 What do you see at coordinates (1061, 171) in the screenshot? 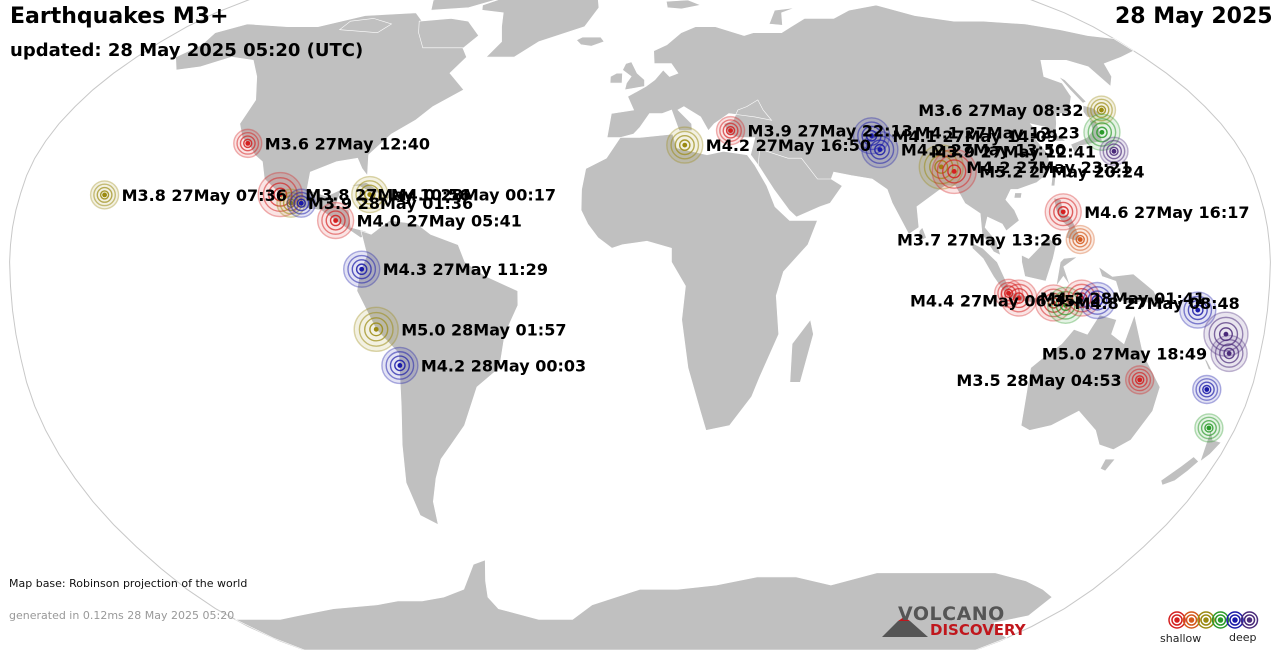
I see `earthquake-label: M5.2 27May 20:24` at bounding box center [1061, 171].